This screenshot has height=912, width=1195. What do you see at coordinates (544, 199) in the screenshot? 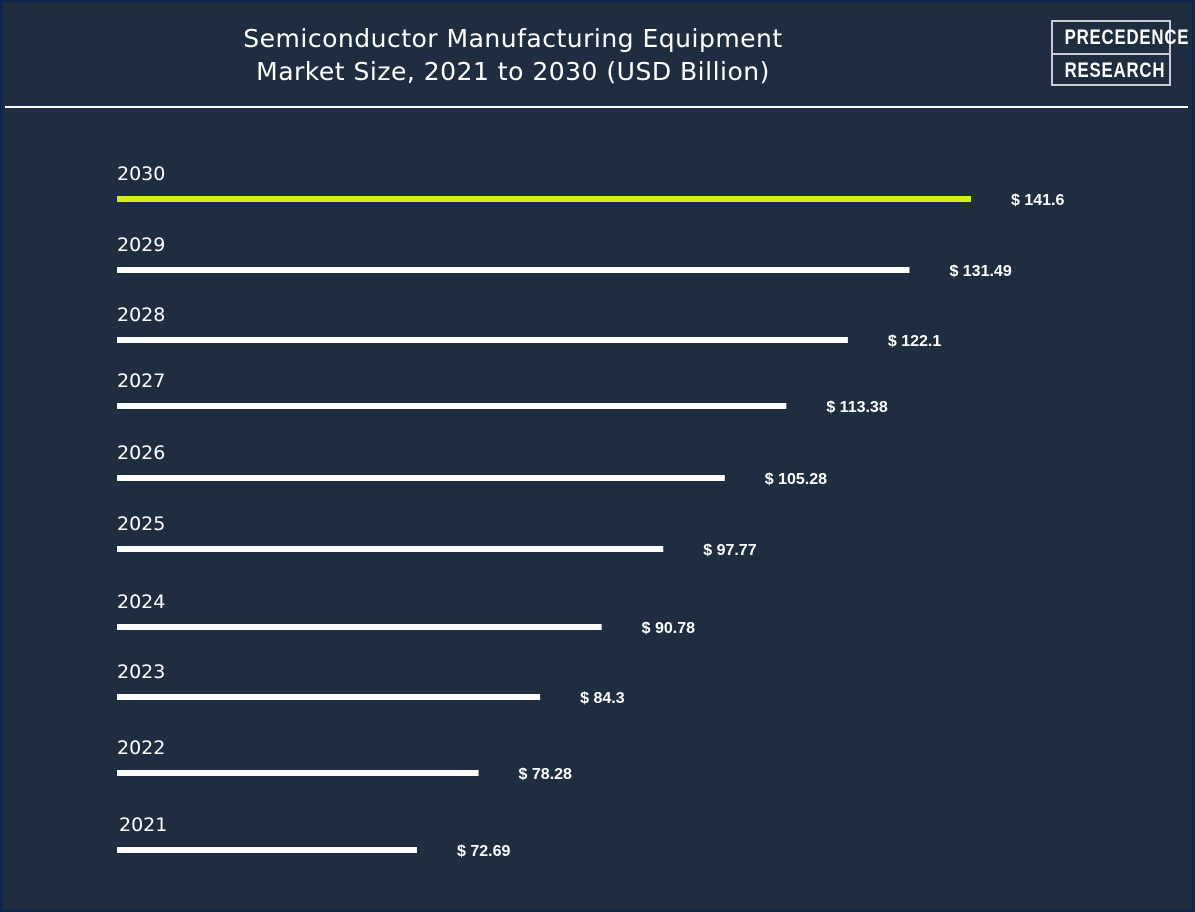
I see `bar-2030` at bounding box center [544, 199].